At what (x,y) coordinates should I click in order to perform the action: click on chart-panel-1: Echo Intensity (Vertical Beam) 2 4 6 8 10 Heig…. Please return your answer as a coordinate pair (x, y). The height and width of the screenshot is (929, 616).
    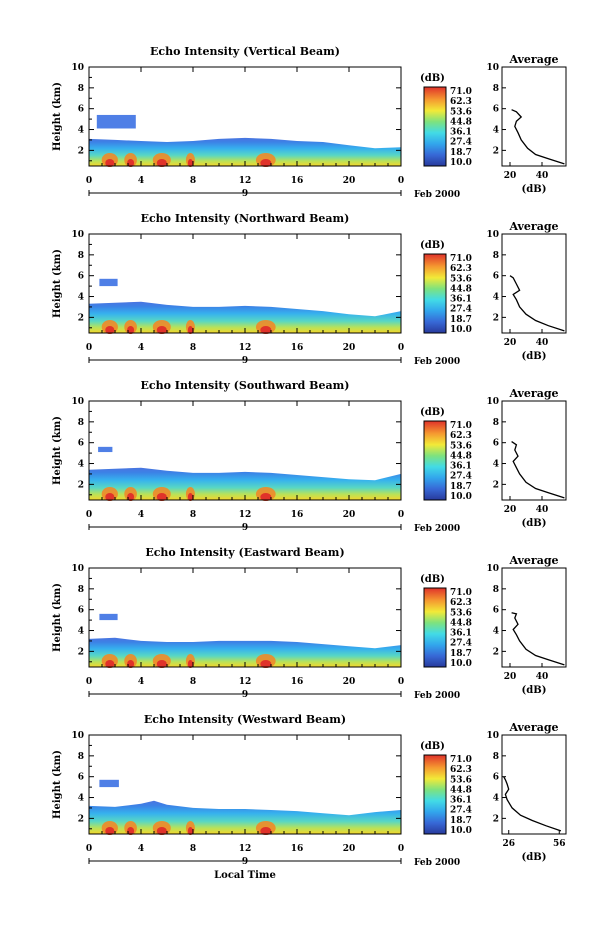
    Looking at the image, I should click on (309, 122).